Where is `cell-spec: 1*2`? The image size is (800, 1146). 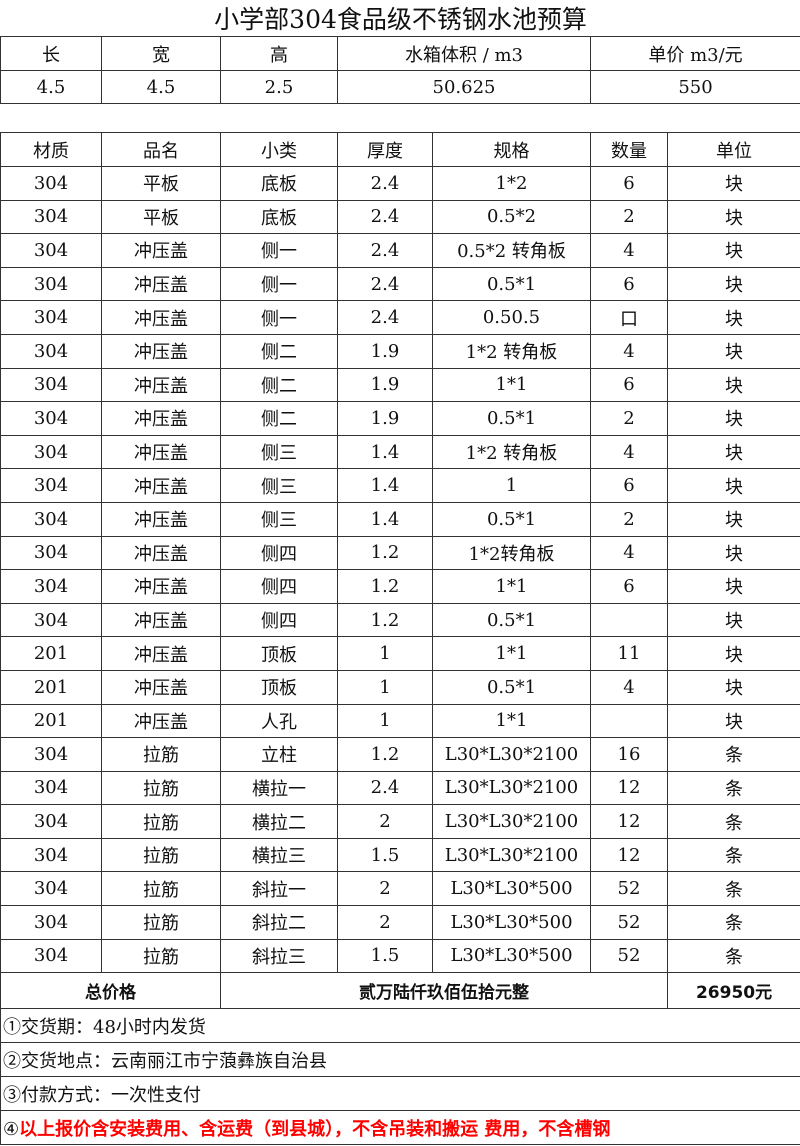
cell-spec: 1*2 is located at coordinates (511, 183).